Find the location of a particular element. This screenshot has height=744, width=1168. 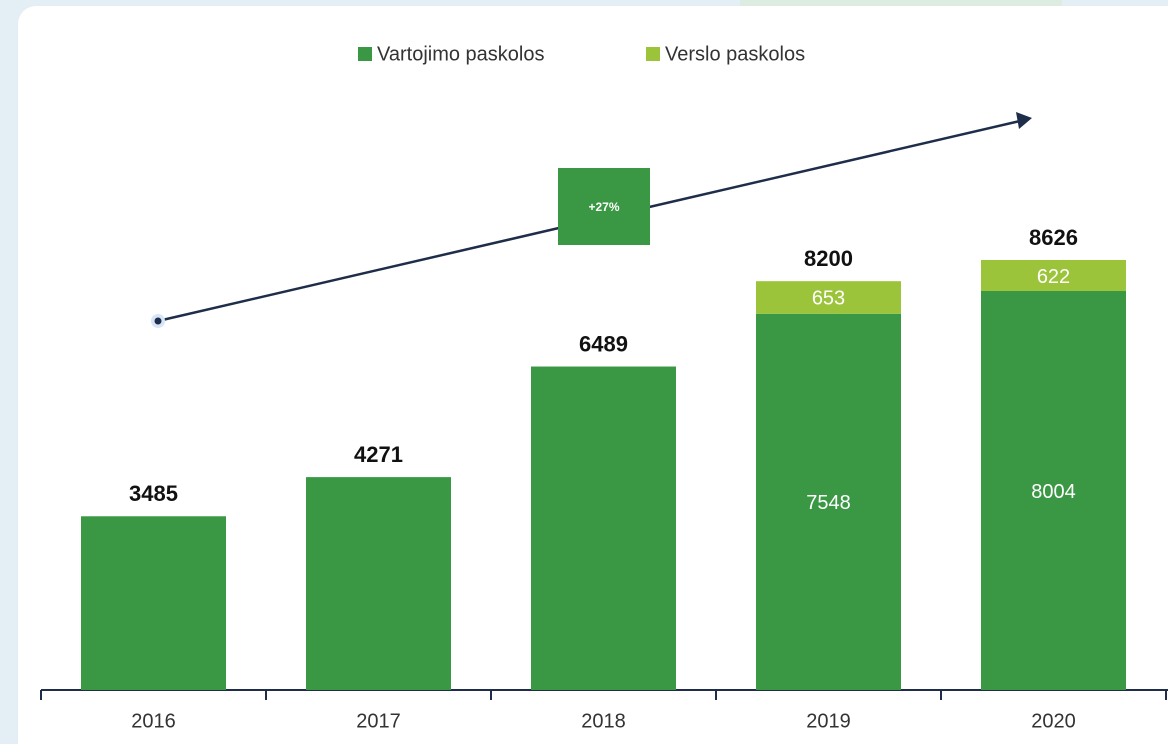

total-label: 8200 is located at coordinates (828, 258).